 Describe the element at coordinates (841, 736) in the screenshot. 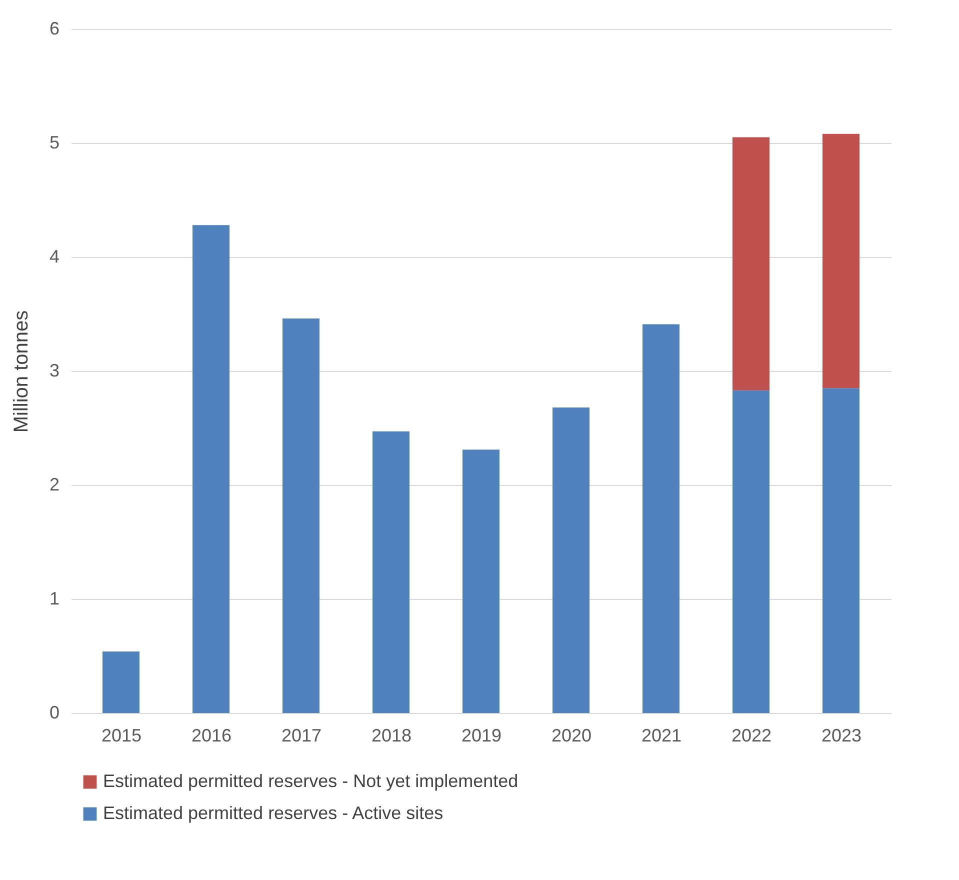

I see `x-tick-label: 2023` at that location.